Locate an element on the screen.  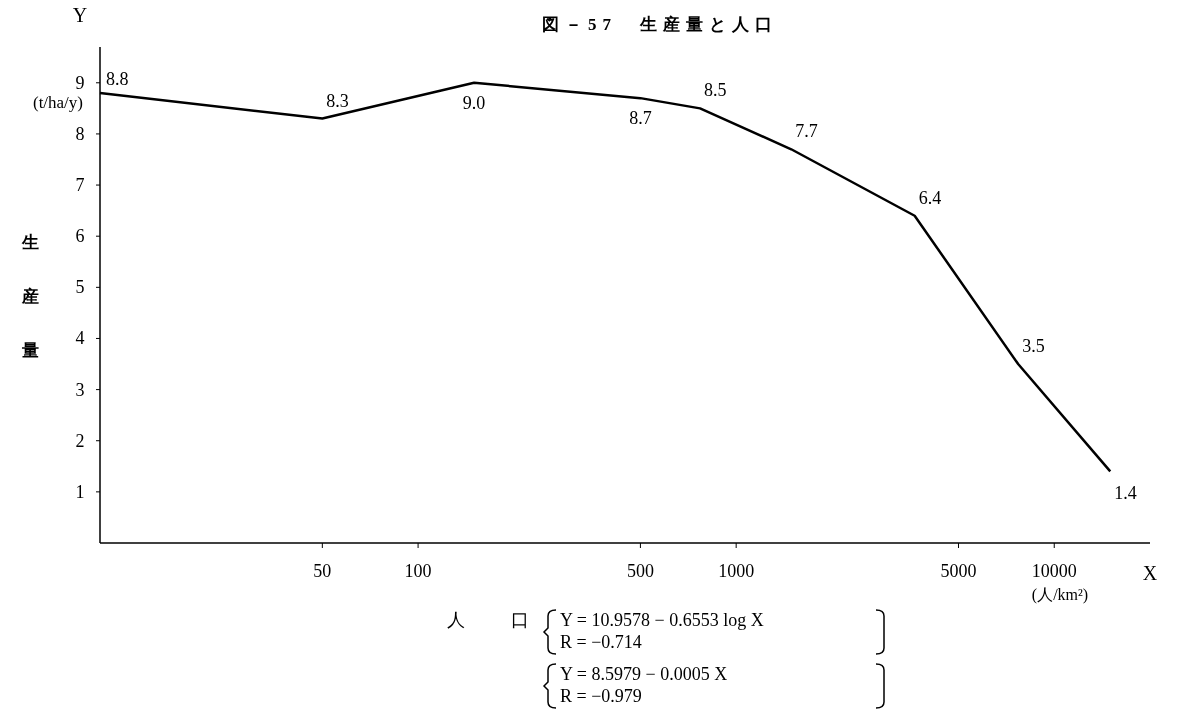
text: Y is located at coordinates (80, 15).